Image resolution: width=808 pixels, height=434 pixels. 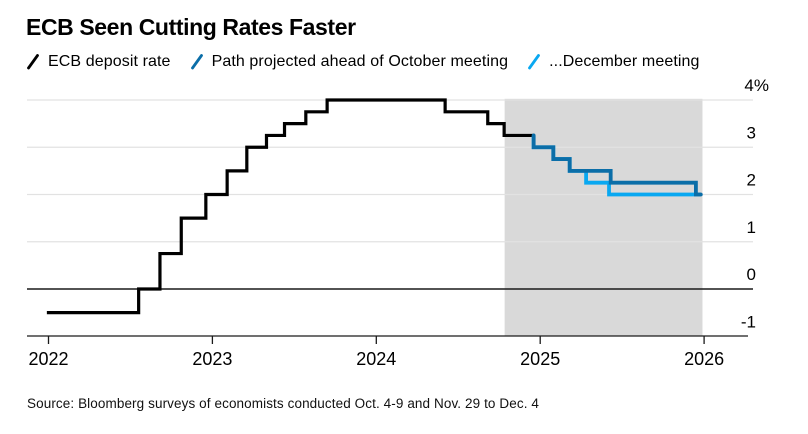 I want to click on y-axis-label: -1, so click(x=748, y=321).